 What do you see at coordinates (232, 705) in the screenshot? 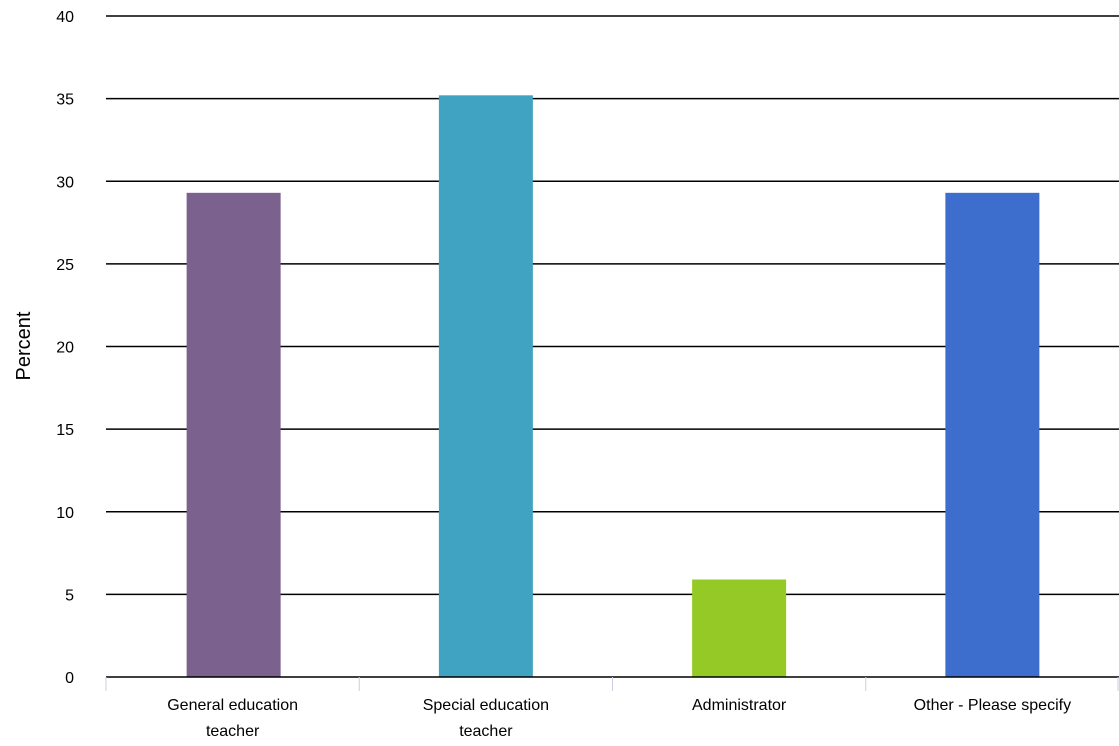
I see `x-tick-label: General education` at bounding box center [232, 705].